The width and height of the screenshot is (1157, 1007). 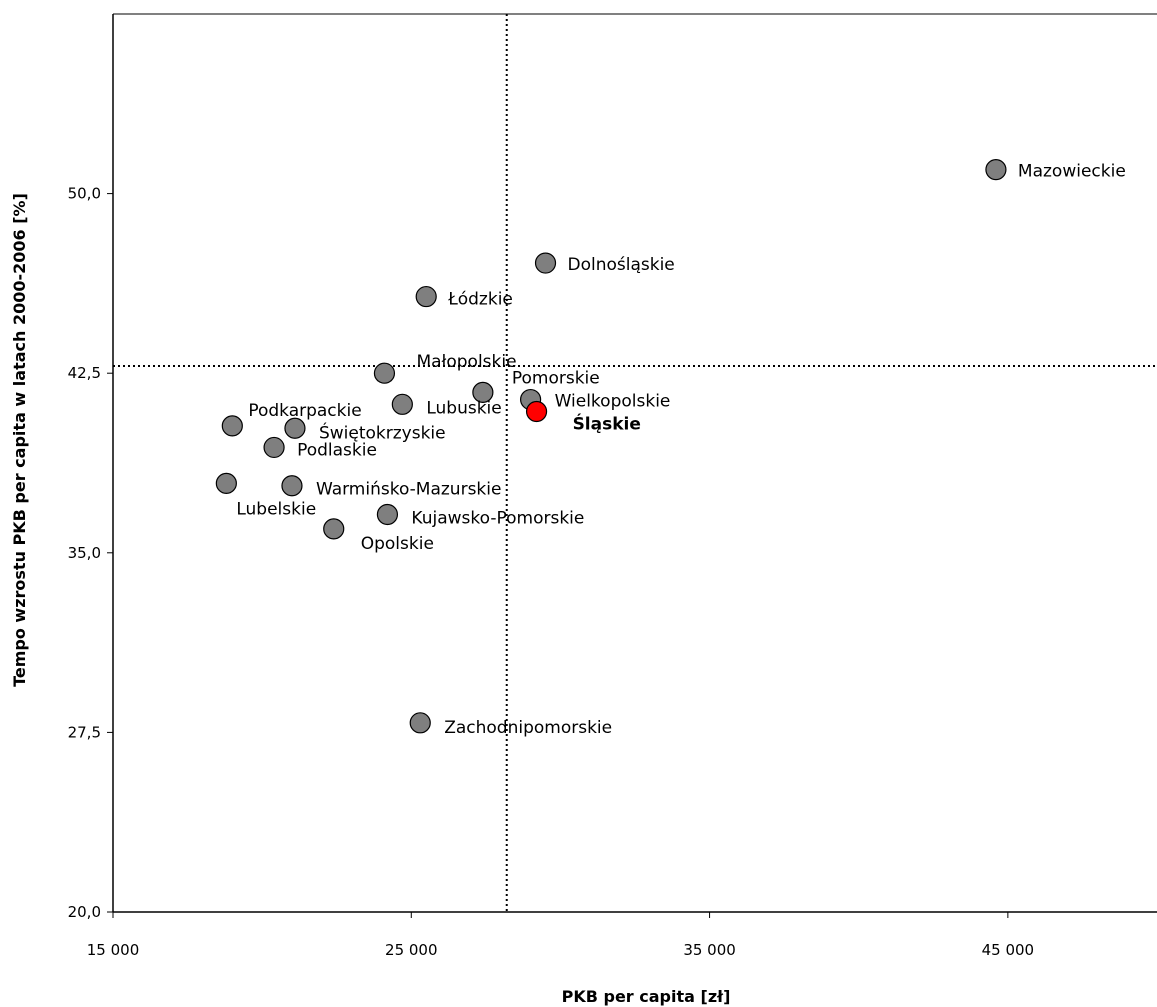 What do you see at coordinates (1072, 172) in the screenshot?
I see `label-mazowieckie: Mazowieckie` at bounding box center [1072, 172].